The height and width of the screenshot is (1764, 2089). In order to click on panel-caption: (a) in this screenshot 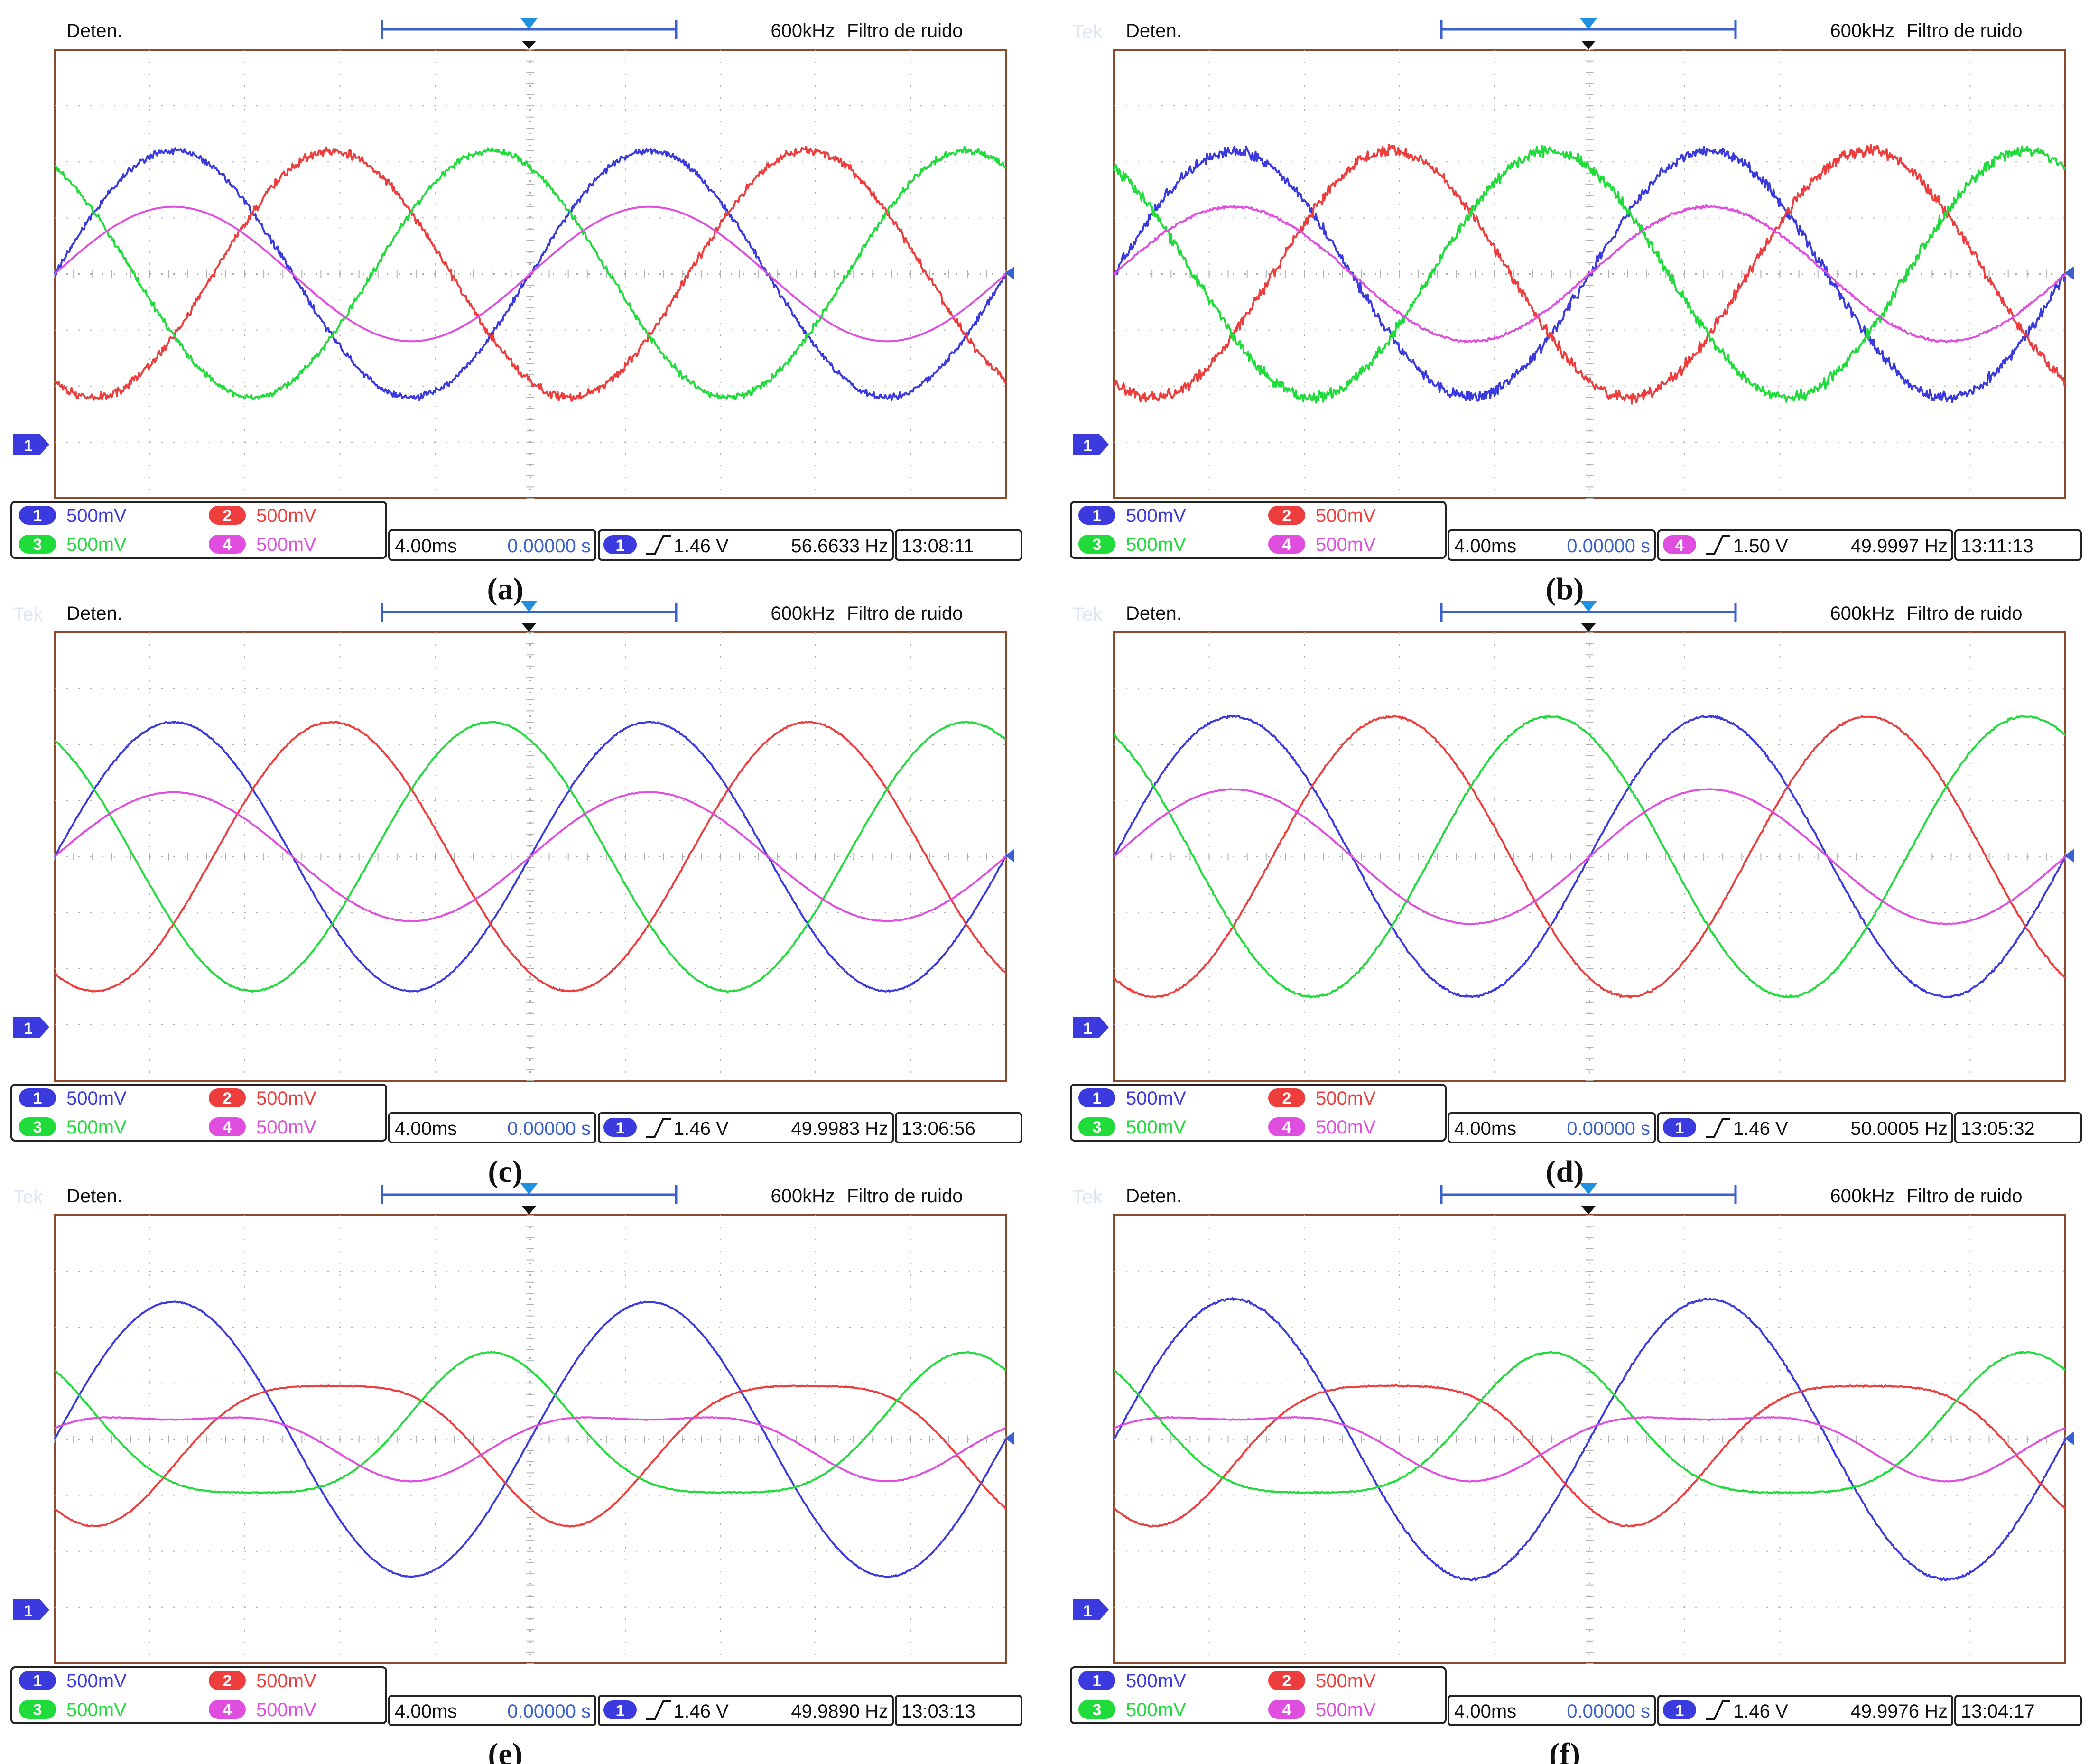, I will do `click(505, 589)`.